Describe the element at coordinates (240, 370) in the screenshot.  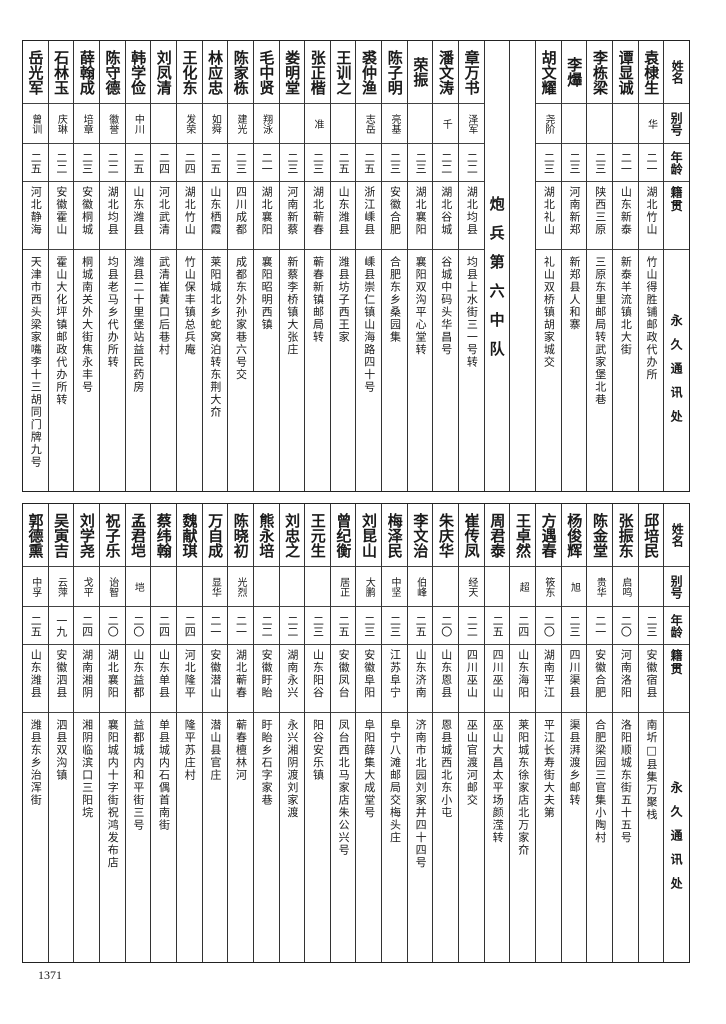
I see `person-address-cell: 成都东外孙家巷六号交` at that location.